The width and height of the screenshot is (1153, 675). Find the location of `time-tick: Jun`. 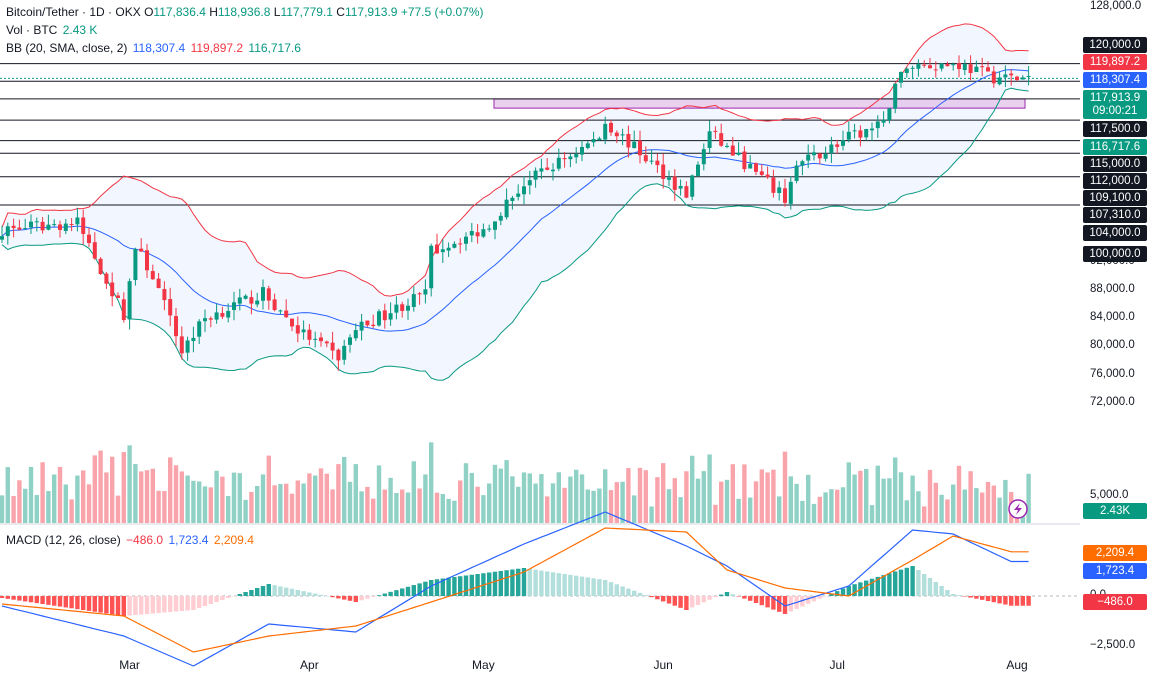

time-tick: Jun is located at coordinates (663, 665).